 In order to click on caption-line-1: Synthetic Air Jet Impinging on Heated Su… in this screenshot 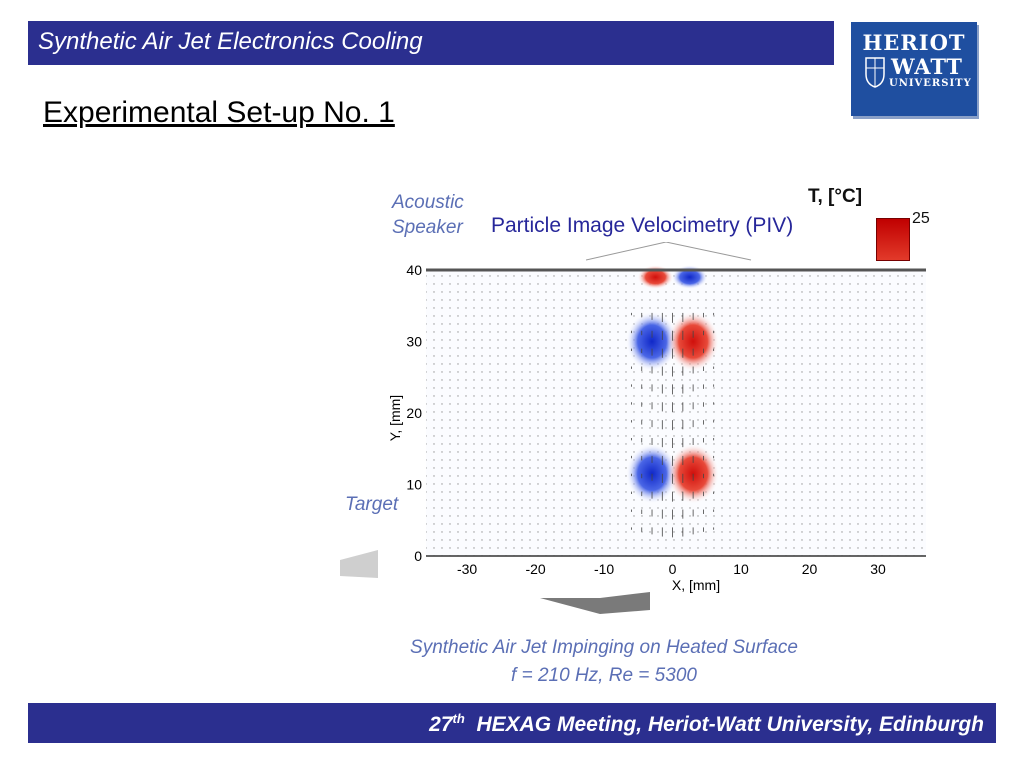, I will do `click(604, 647)`.